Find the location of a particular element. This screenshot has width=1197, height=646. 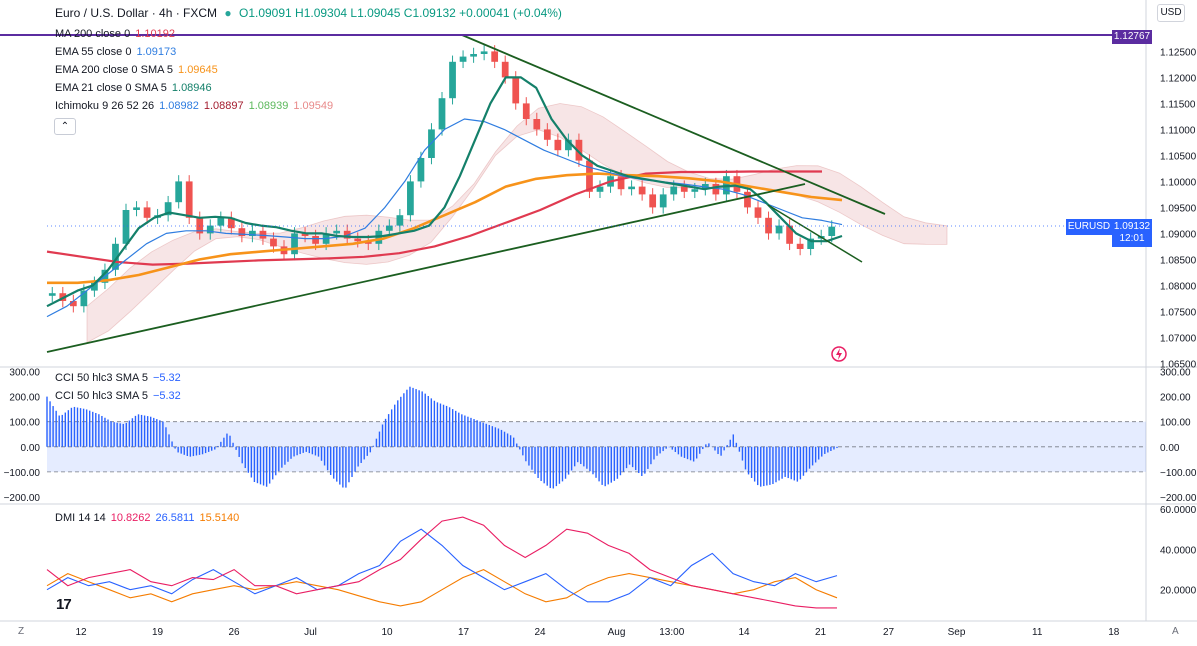

legend-row-2: EMA 200 close 0 SMA 5 1.09645 is located at coordinates (194, 70).